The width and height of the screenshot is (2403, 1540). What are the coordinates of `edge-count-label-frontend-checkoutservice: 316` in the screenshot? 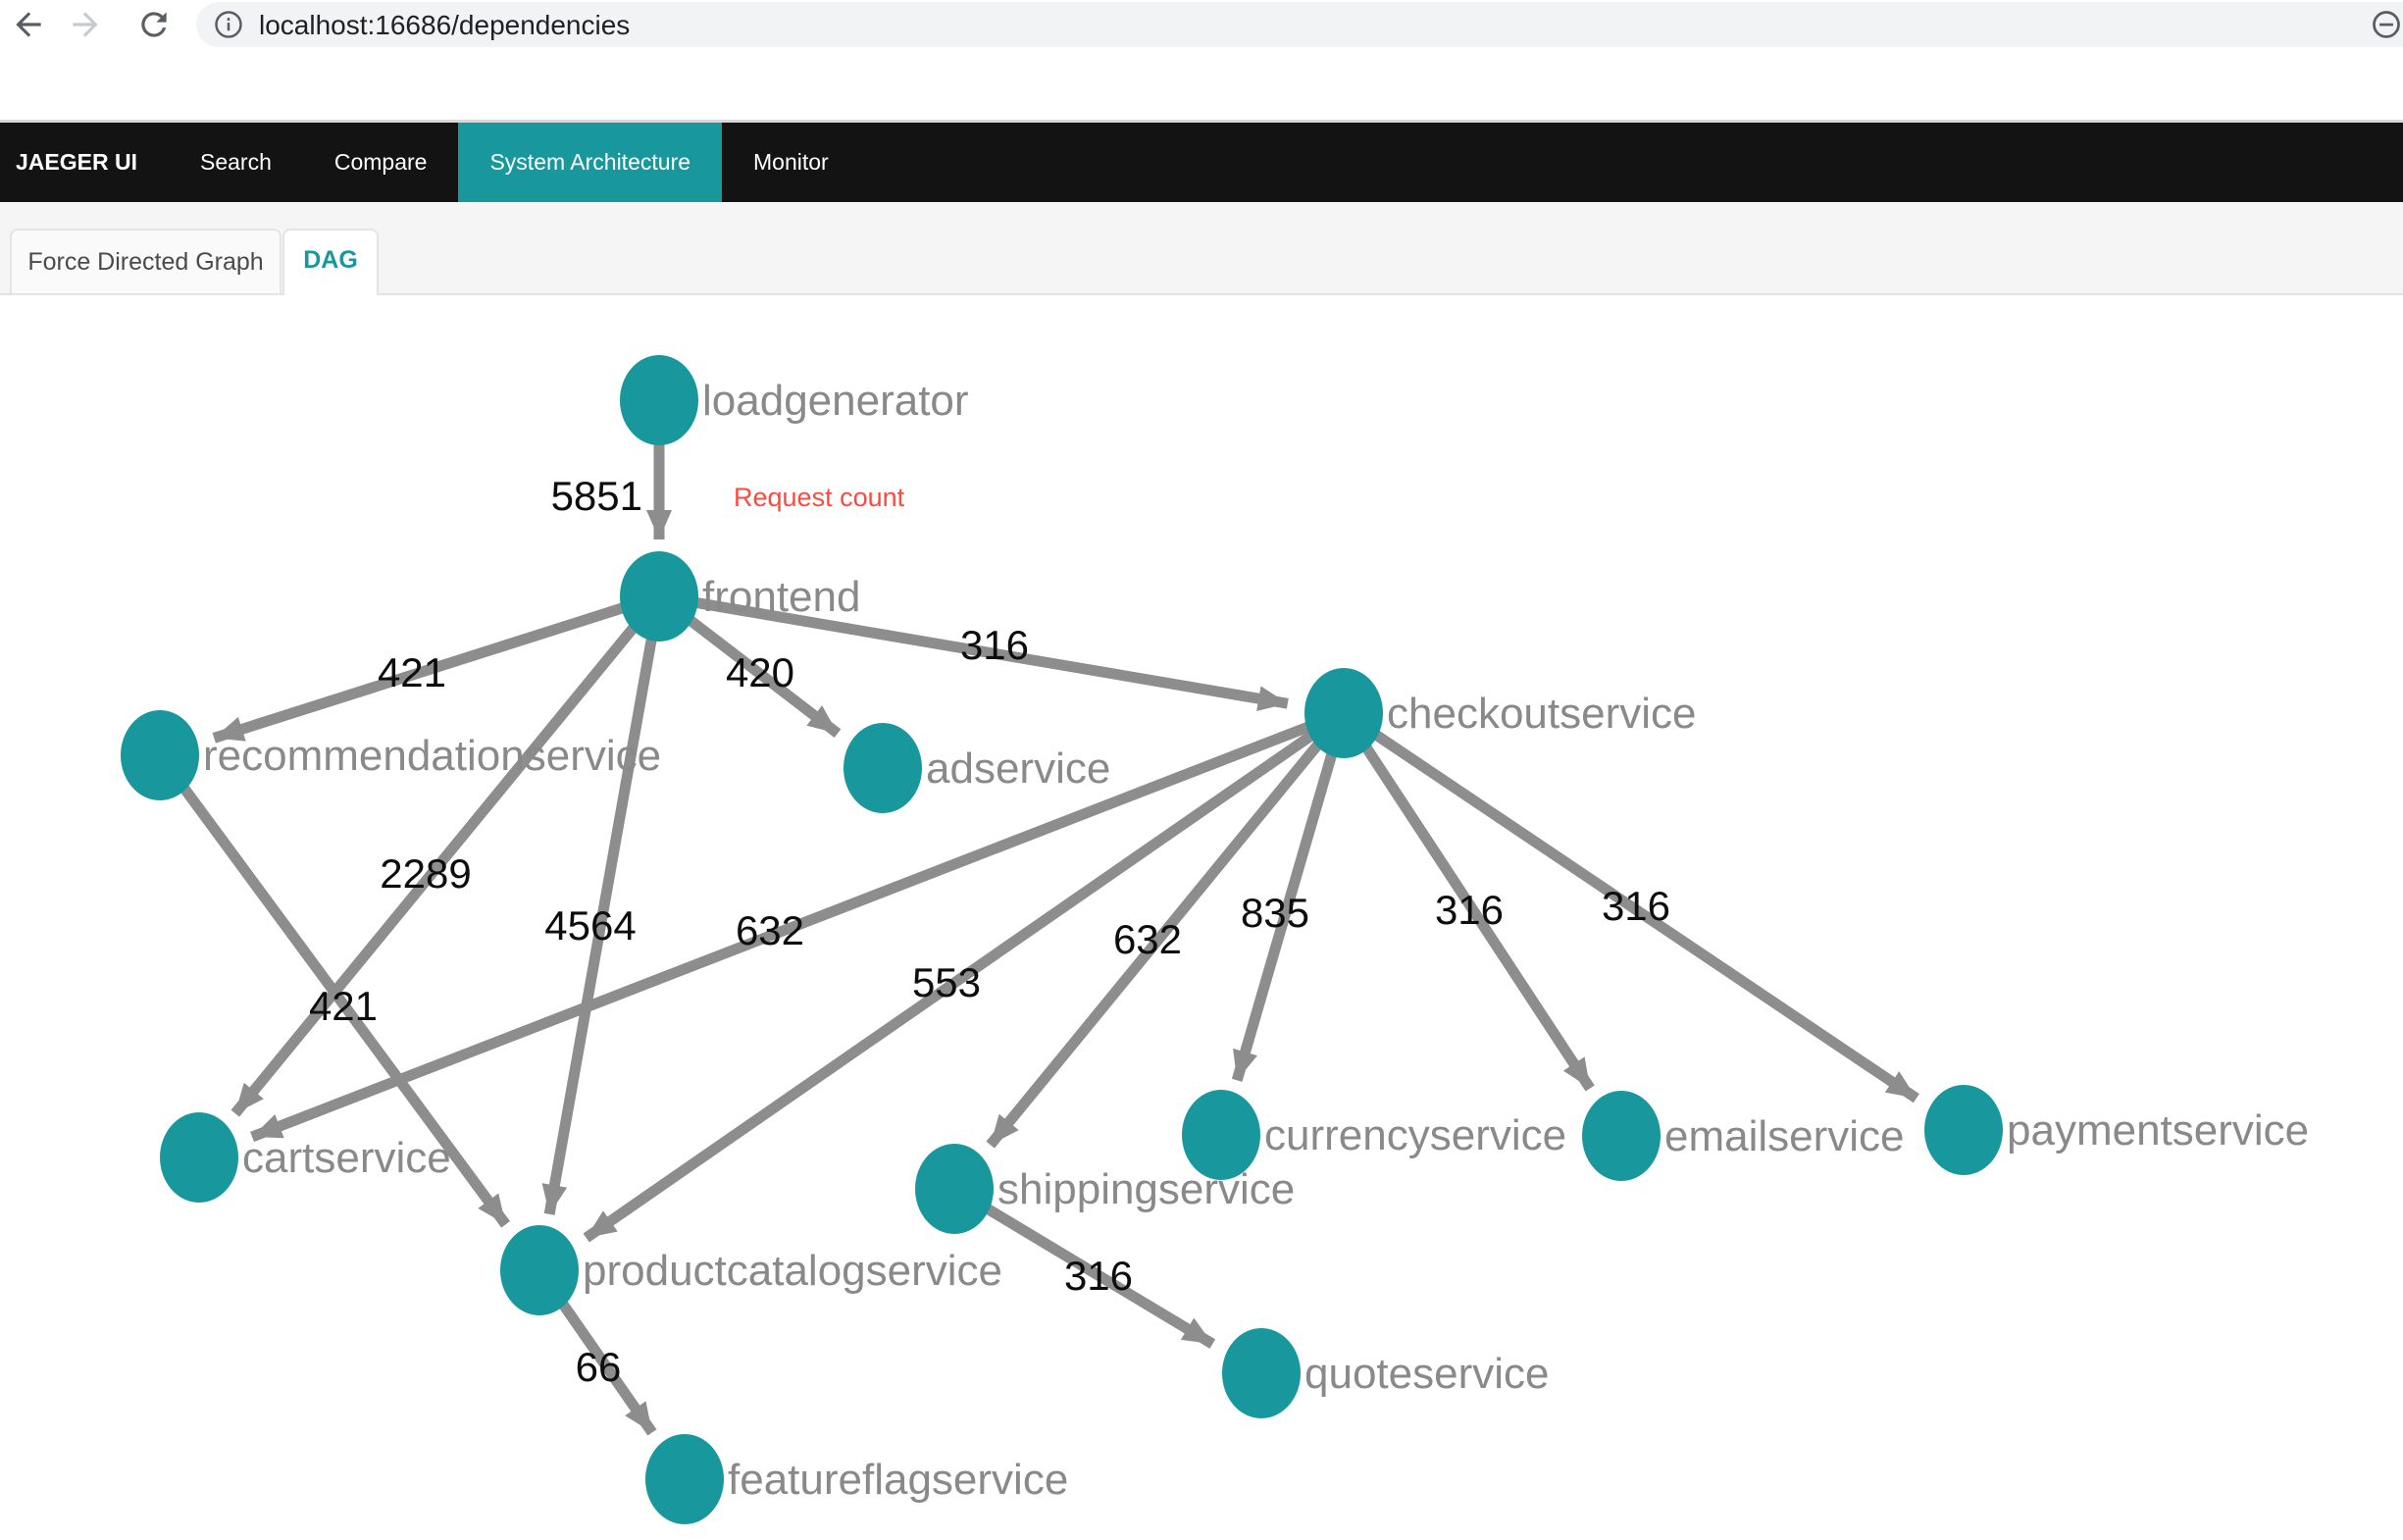 It's located at (994, 645).